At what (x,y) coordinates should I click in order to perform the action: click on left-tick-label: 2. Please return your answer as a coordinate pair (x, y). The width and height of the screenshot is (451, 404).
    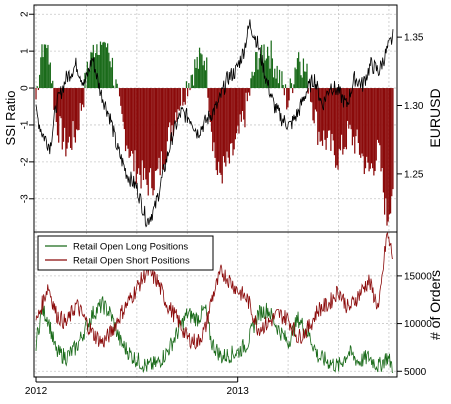
    Looking at the image, I should click on (25, 14).